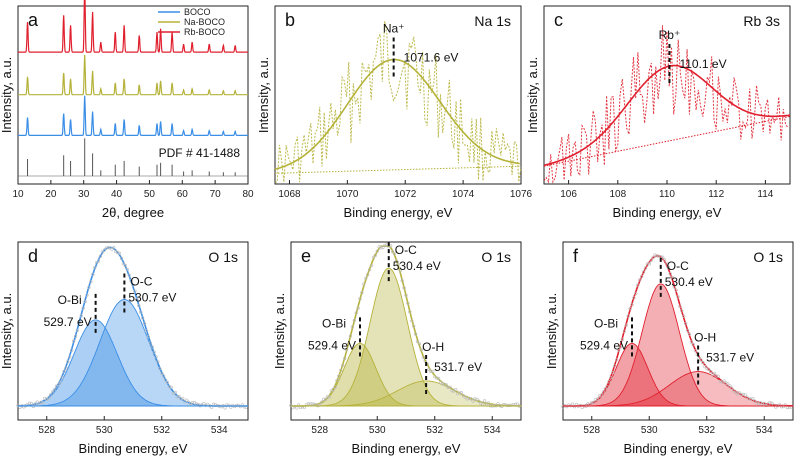  Describe the element at coordinates (705, 338) in the screenshot. I see `component-name: O-H` at that location.